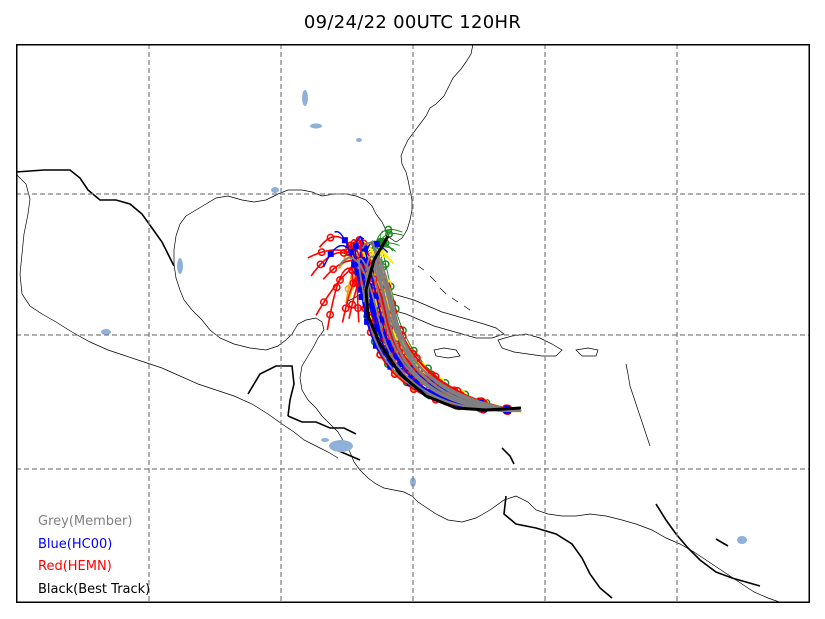 The image size is (825, 619). What do you see at coordinates (271, 391) in the screenshot?
I see `mexico-guatemala-border` at bounding box center [271, 391].